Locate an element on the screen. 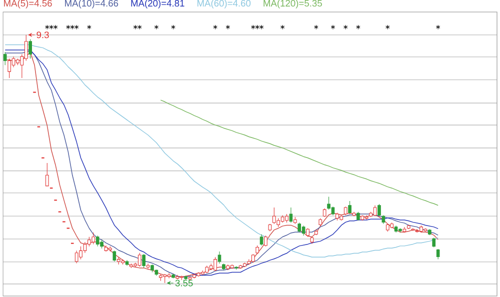 The image size is (500, 297). text: MA(60)=4.60 is located at coordinates (224, 4).